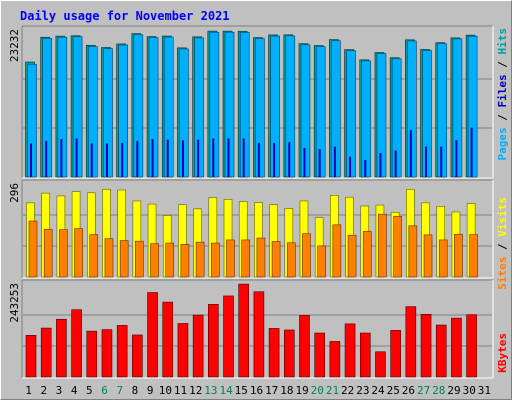 The height and width of the screenshot is (401, 512). What do you see at coordinates (502, 143) in the screenshot?
I see `legend-pages: Pages` at bounding box center [502, 143].